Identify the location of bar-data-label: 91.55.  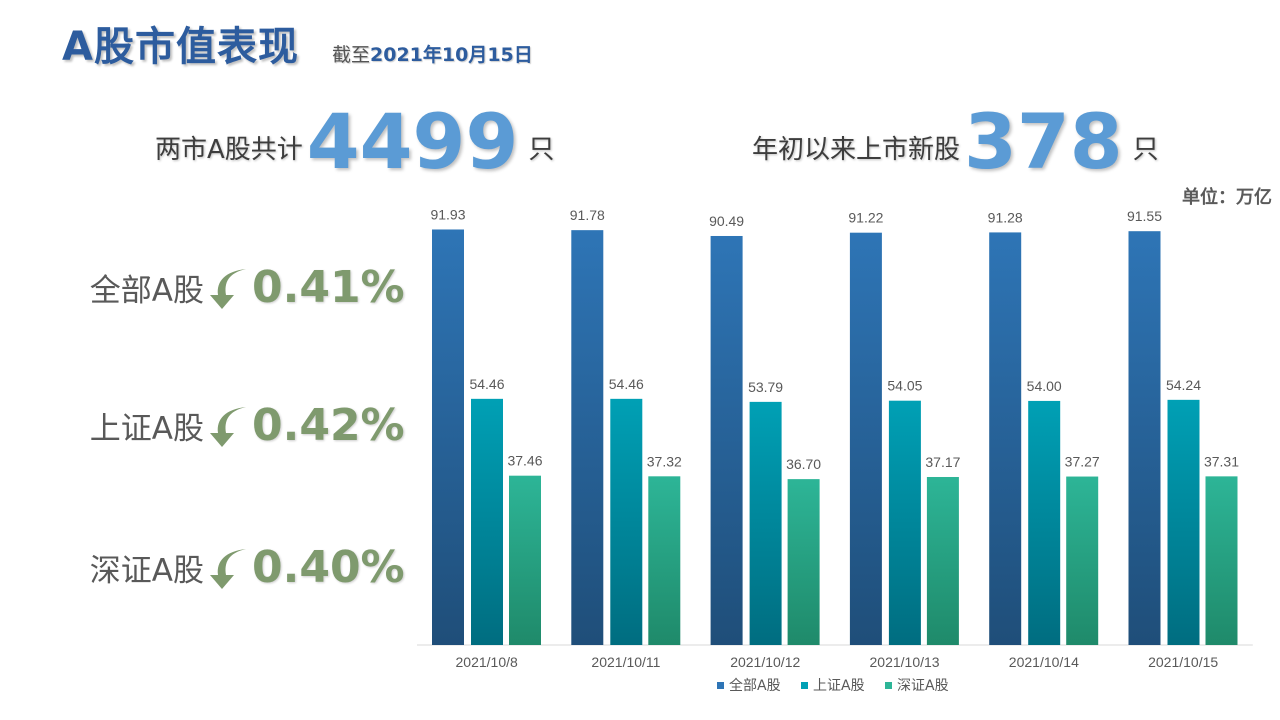
(1144, 216).